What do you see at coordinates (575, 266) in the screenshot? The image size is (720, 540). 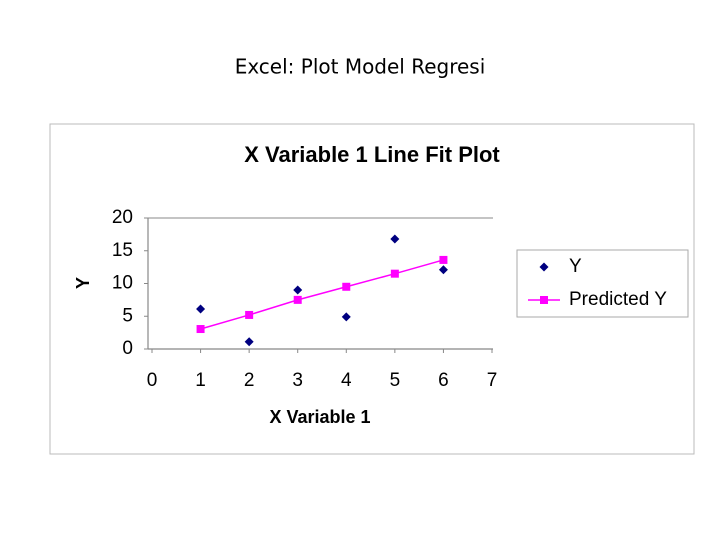 I see `legend-label: Y` at bounding box center [575, 266].